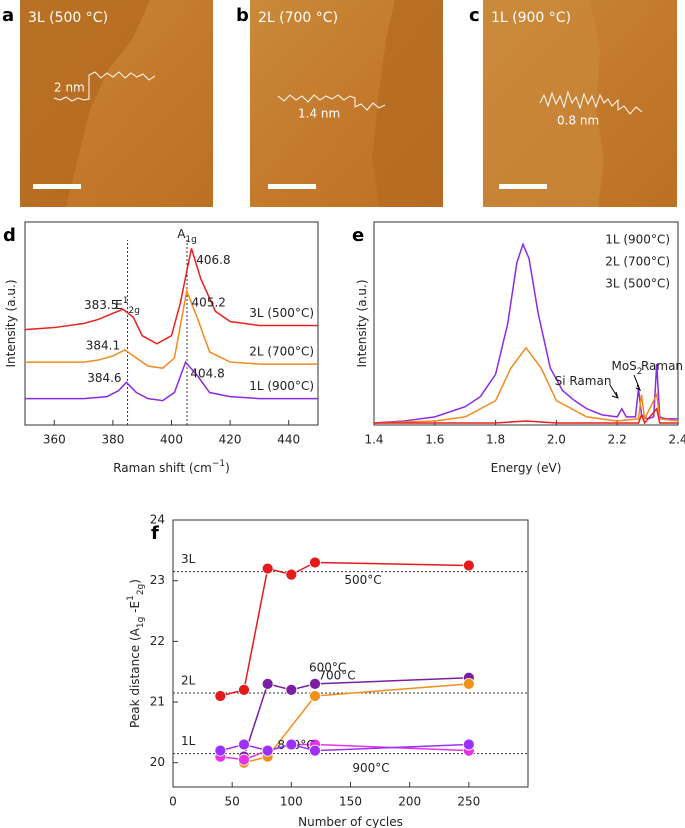 The image size is (685, 828). Describe the element at coordinates (157, 702) in the screenshot. I see `y-tick-label: 21` at that location.